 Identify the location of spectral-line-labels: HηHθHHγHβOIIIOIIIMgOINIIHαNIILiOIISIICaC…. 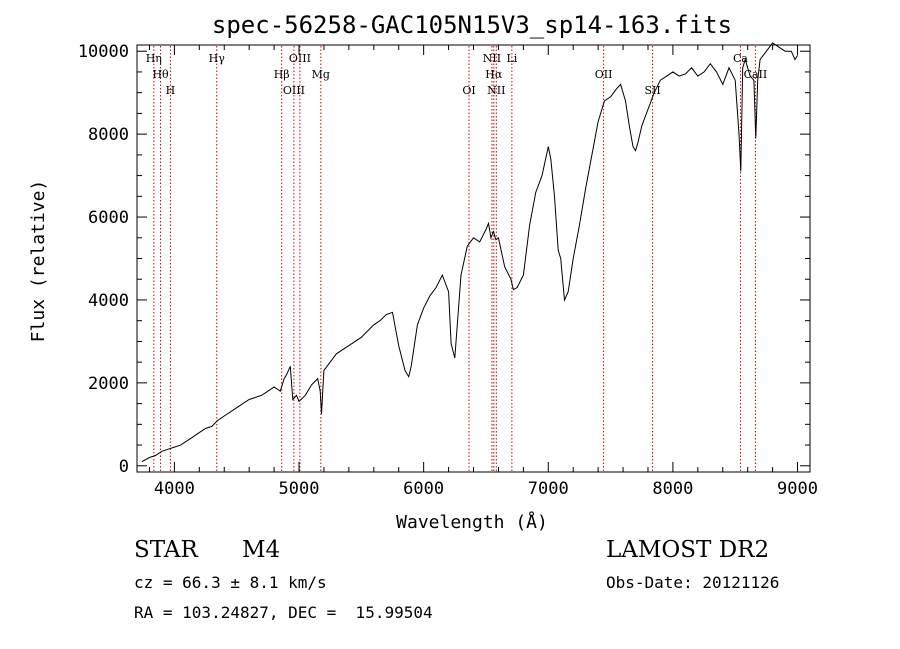
(457, 74).